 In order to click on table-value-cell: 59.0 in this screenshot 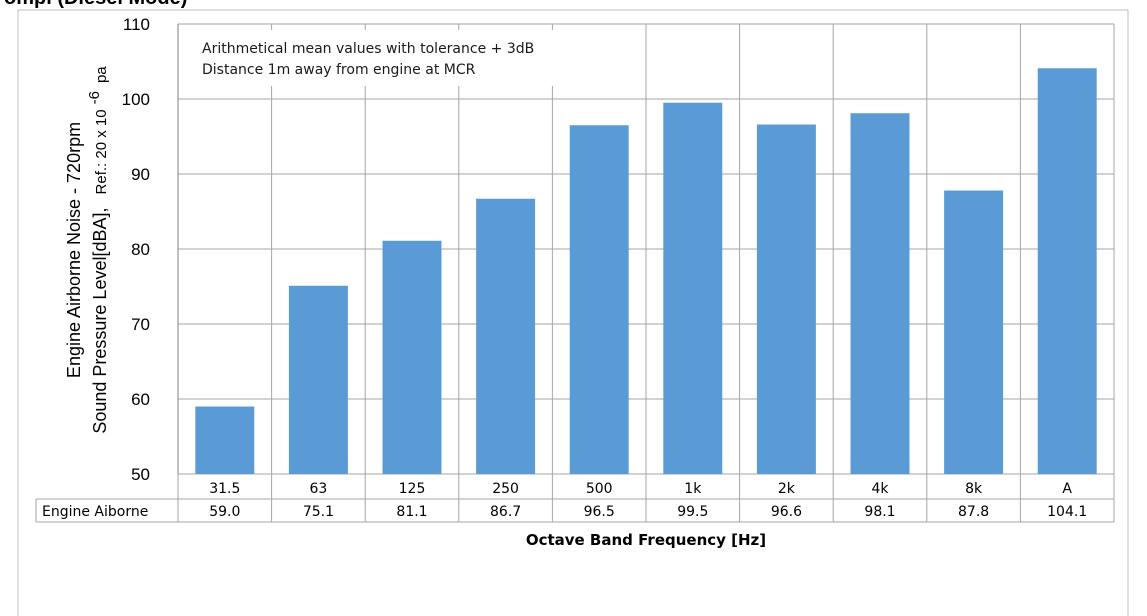, I will do `click(224, 512)`.